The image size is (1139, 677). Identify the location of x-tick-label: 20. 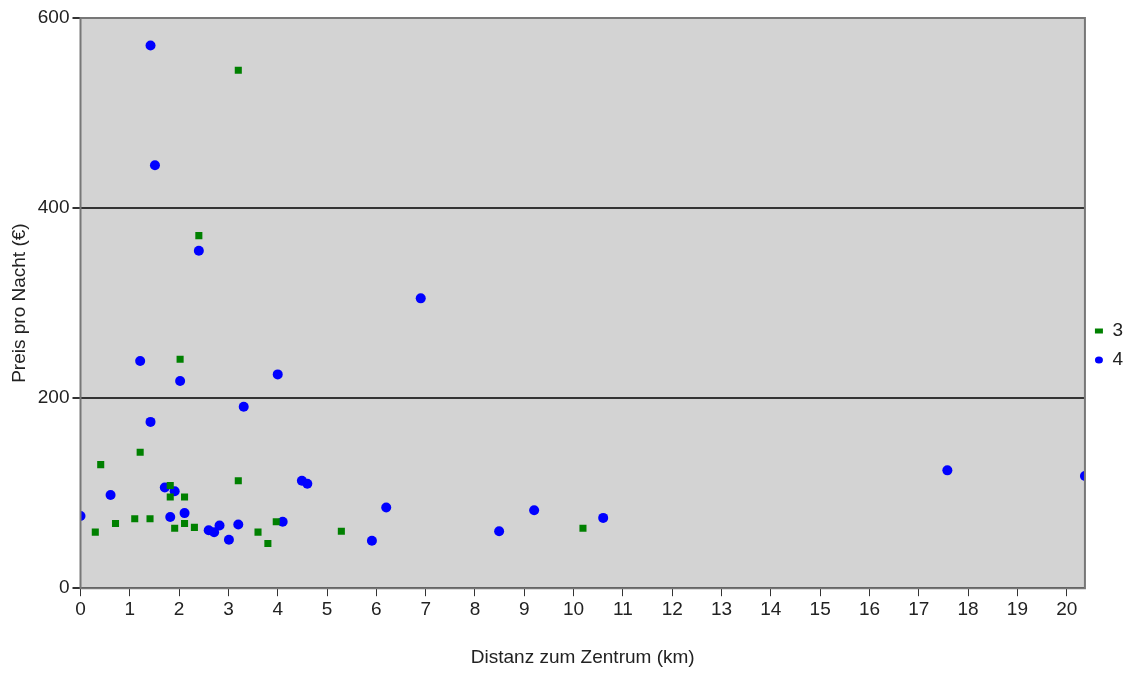
(1067, 608).